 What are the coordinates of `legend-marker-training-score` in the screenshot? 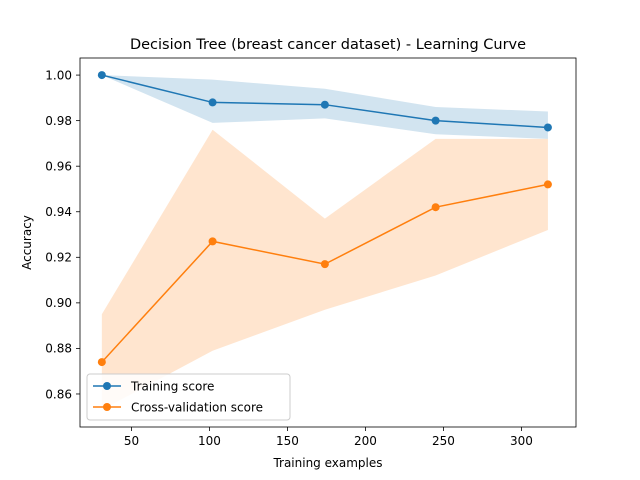 It's located at (107, 386).